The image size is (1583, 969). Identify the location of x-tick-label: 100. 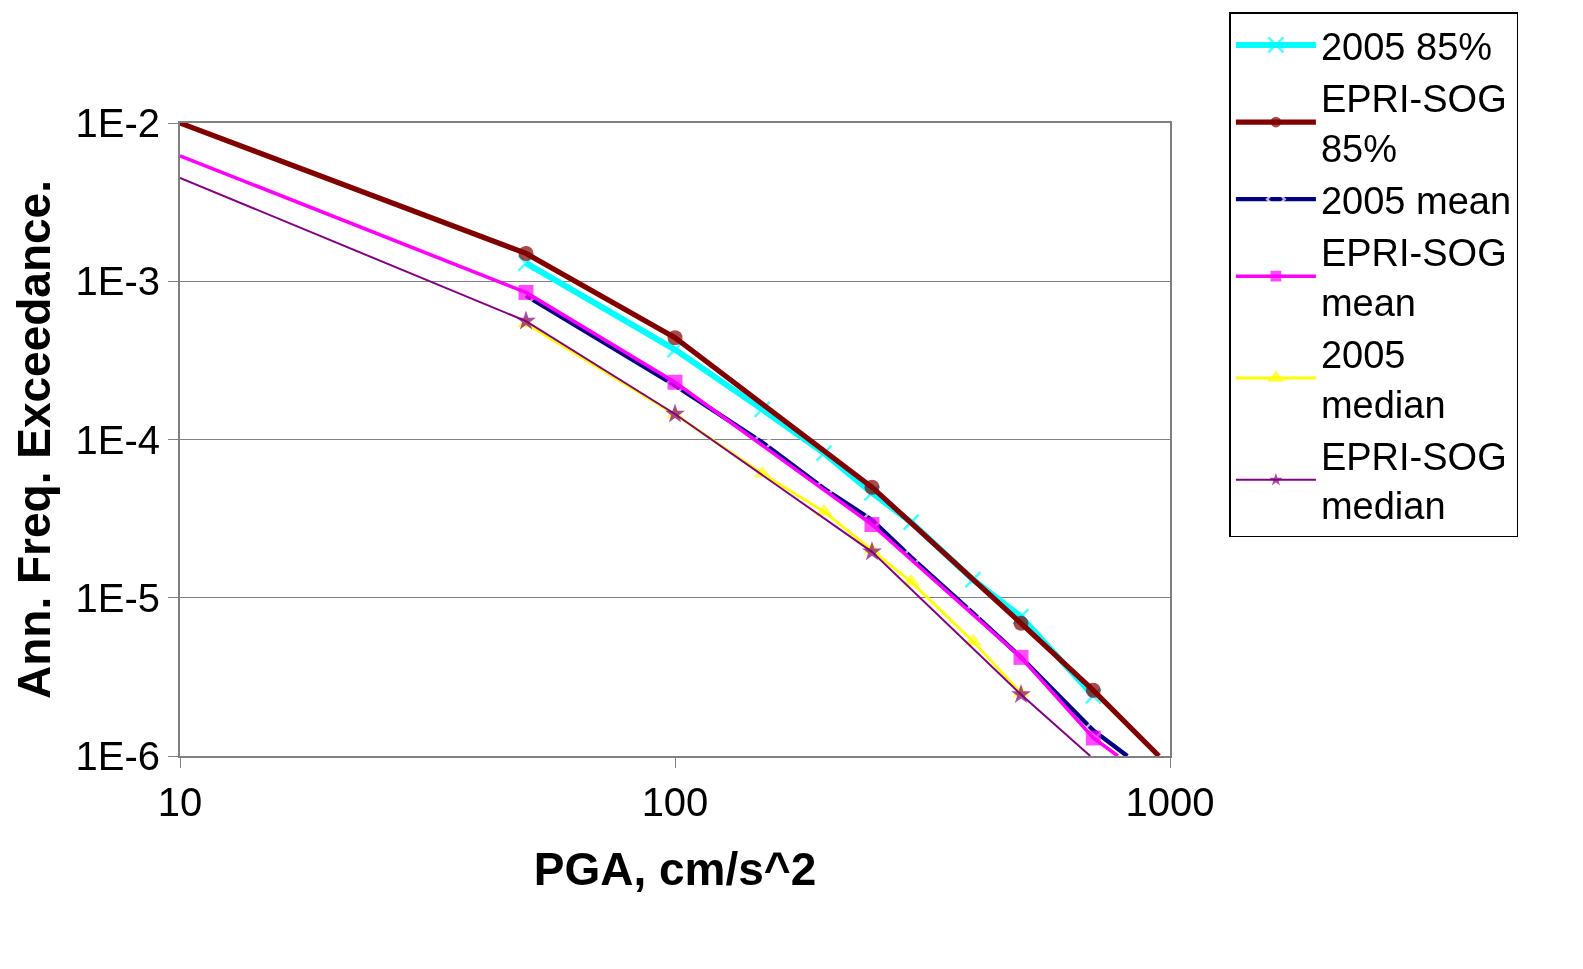
(675, 802).